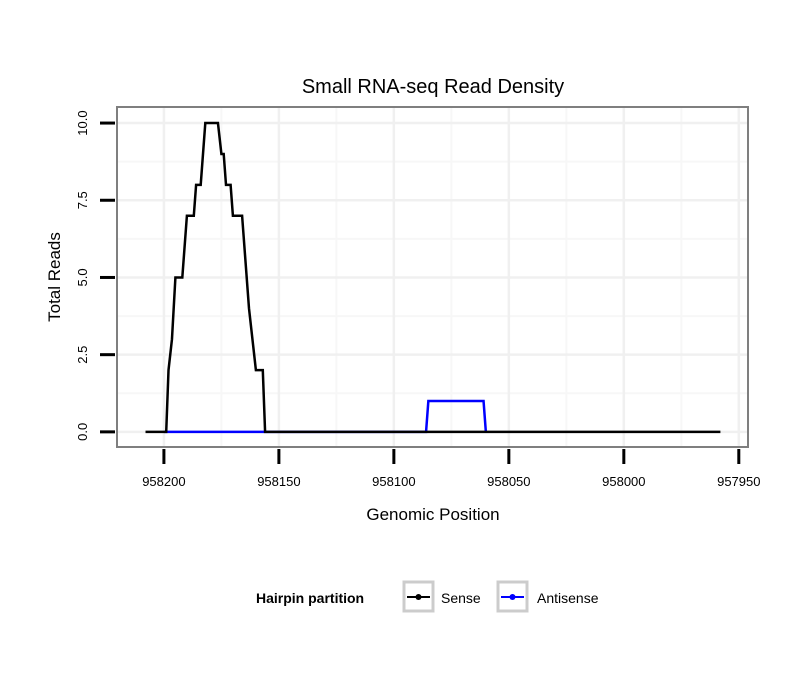 This screenshot has height=695, width=810. What do you see at coordinates (82, 122) in the screenshot?
I see `y-tick-label: 10.0` at bounding box center [82, 122].